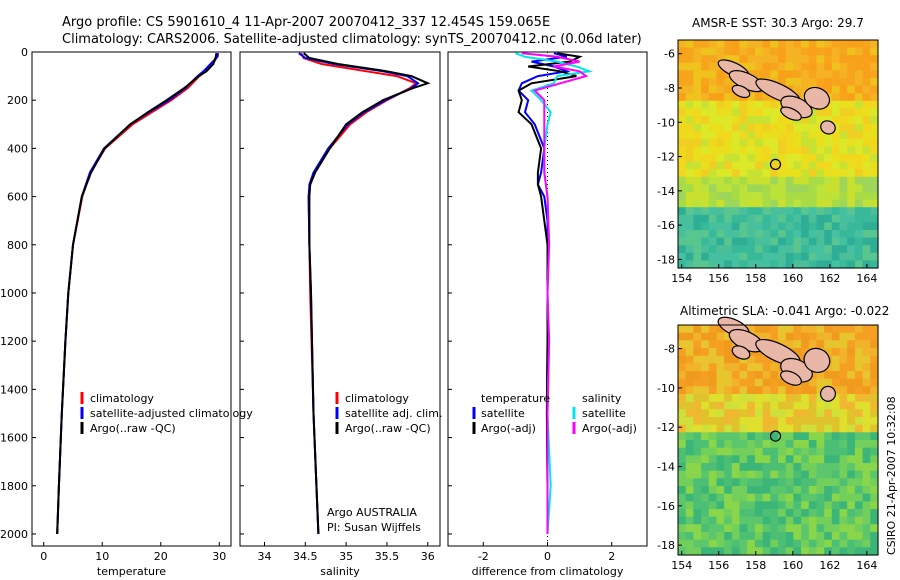 This screenshot has width=900, height=580. I want to click on x-tick-label: -2, so click(483, 556).